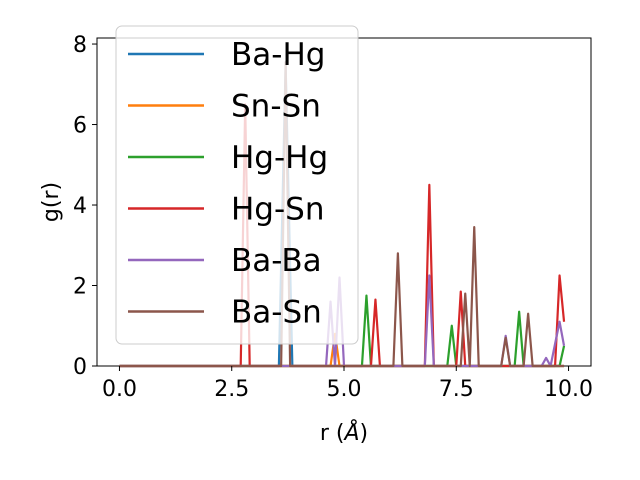  I want to click on legend-label: Hg-Sn, so click(278, 210).